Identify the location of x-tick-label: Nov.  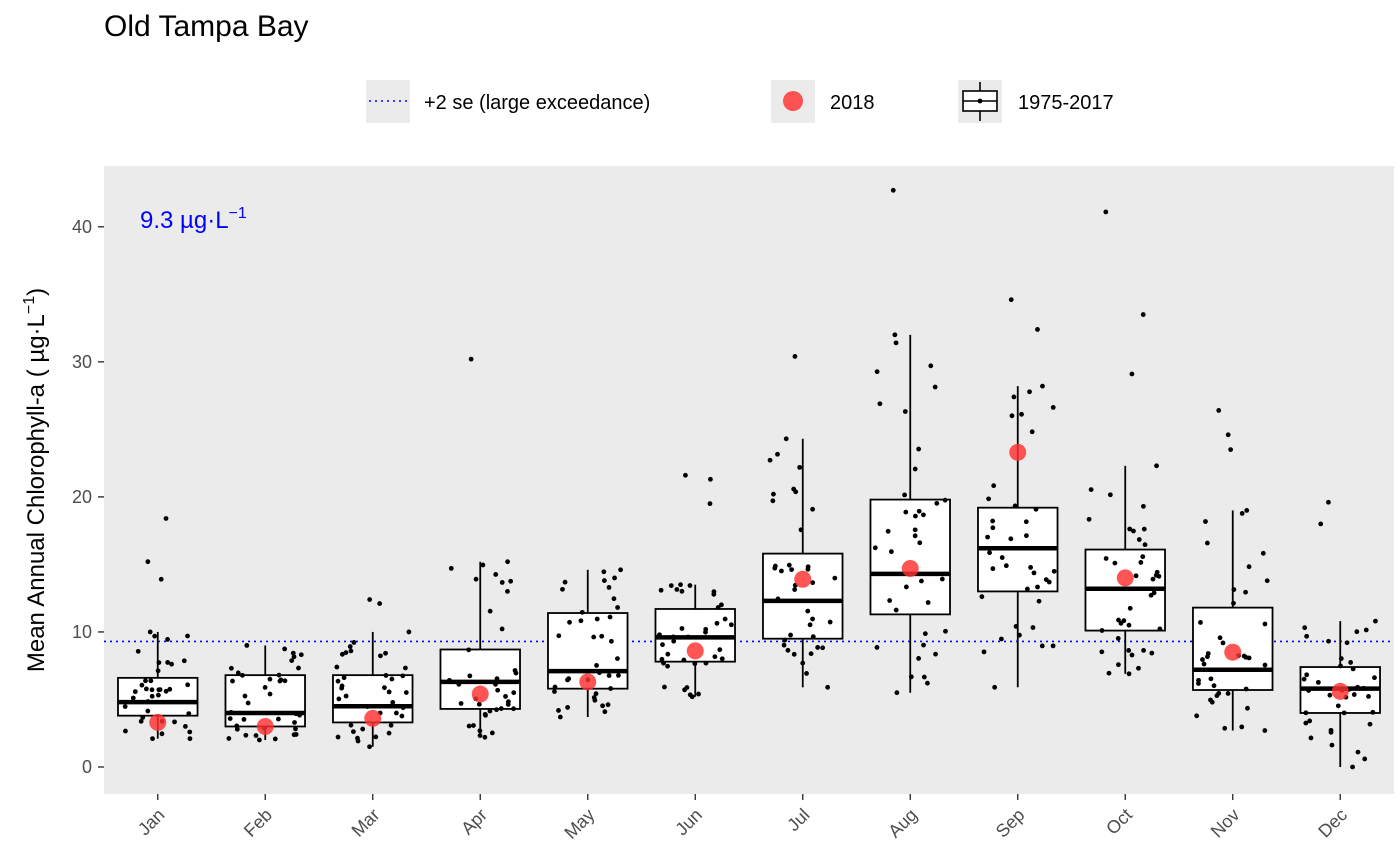
(1225, 823).